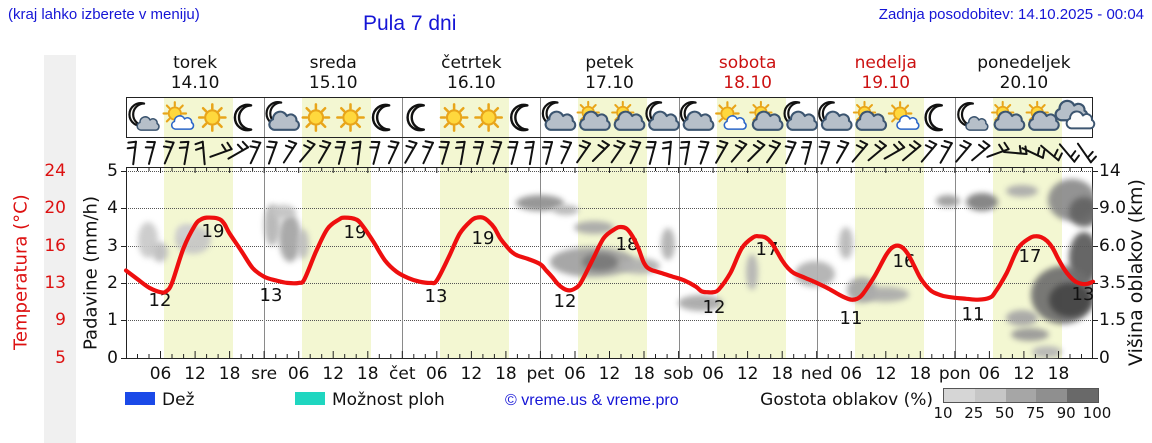 Image resolution: width=1152 pixels, height=443 pixels. I want to click on density-tick-label: 25, so click(974, 413).